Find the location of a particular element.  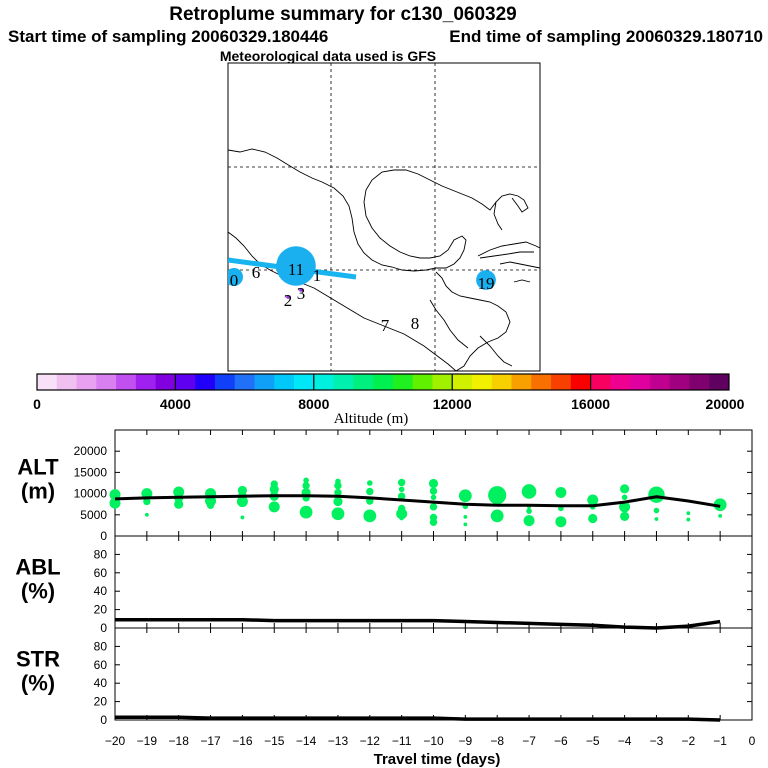

x-tick-label: −6 is located at coordinates (561, 741).